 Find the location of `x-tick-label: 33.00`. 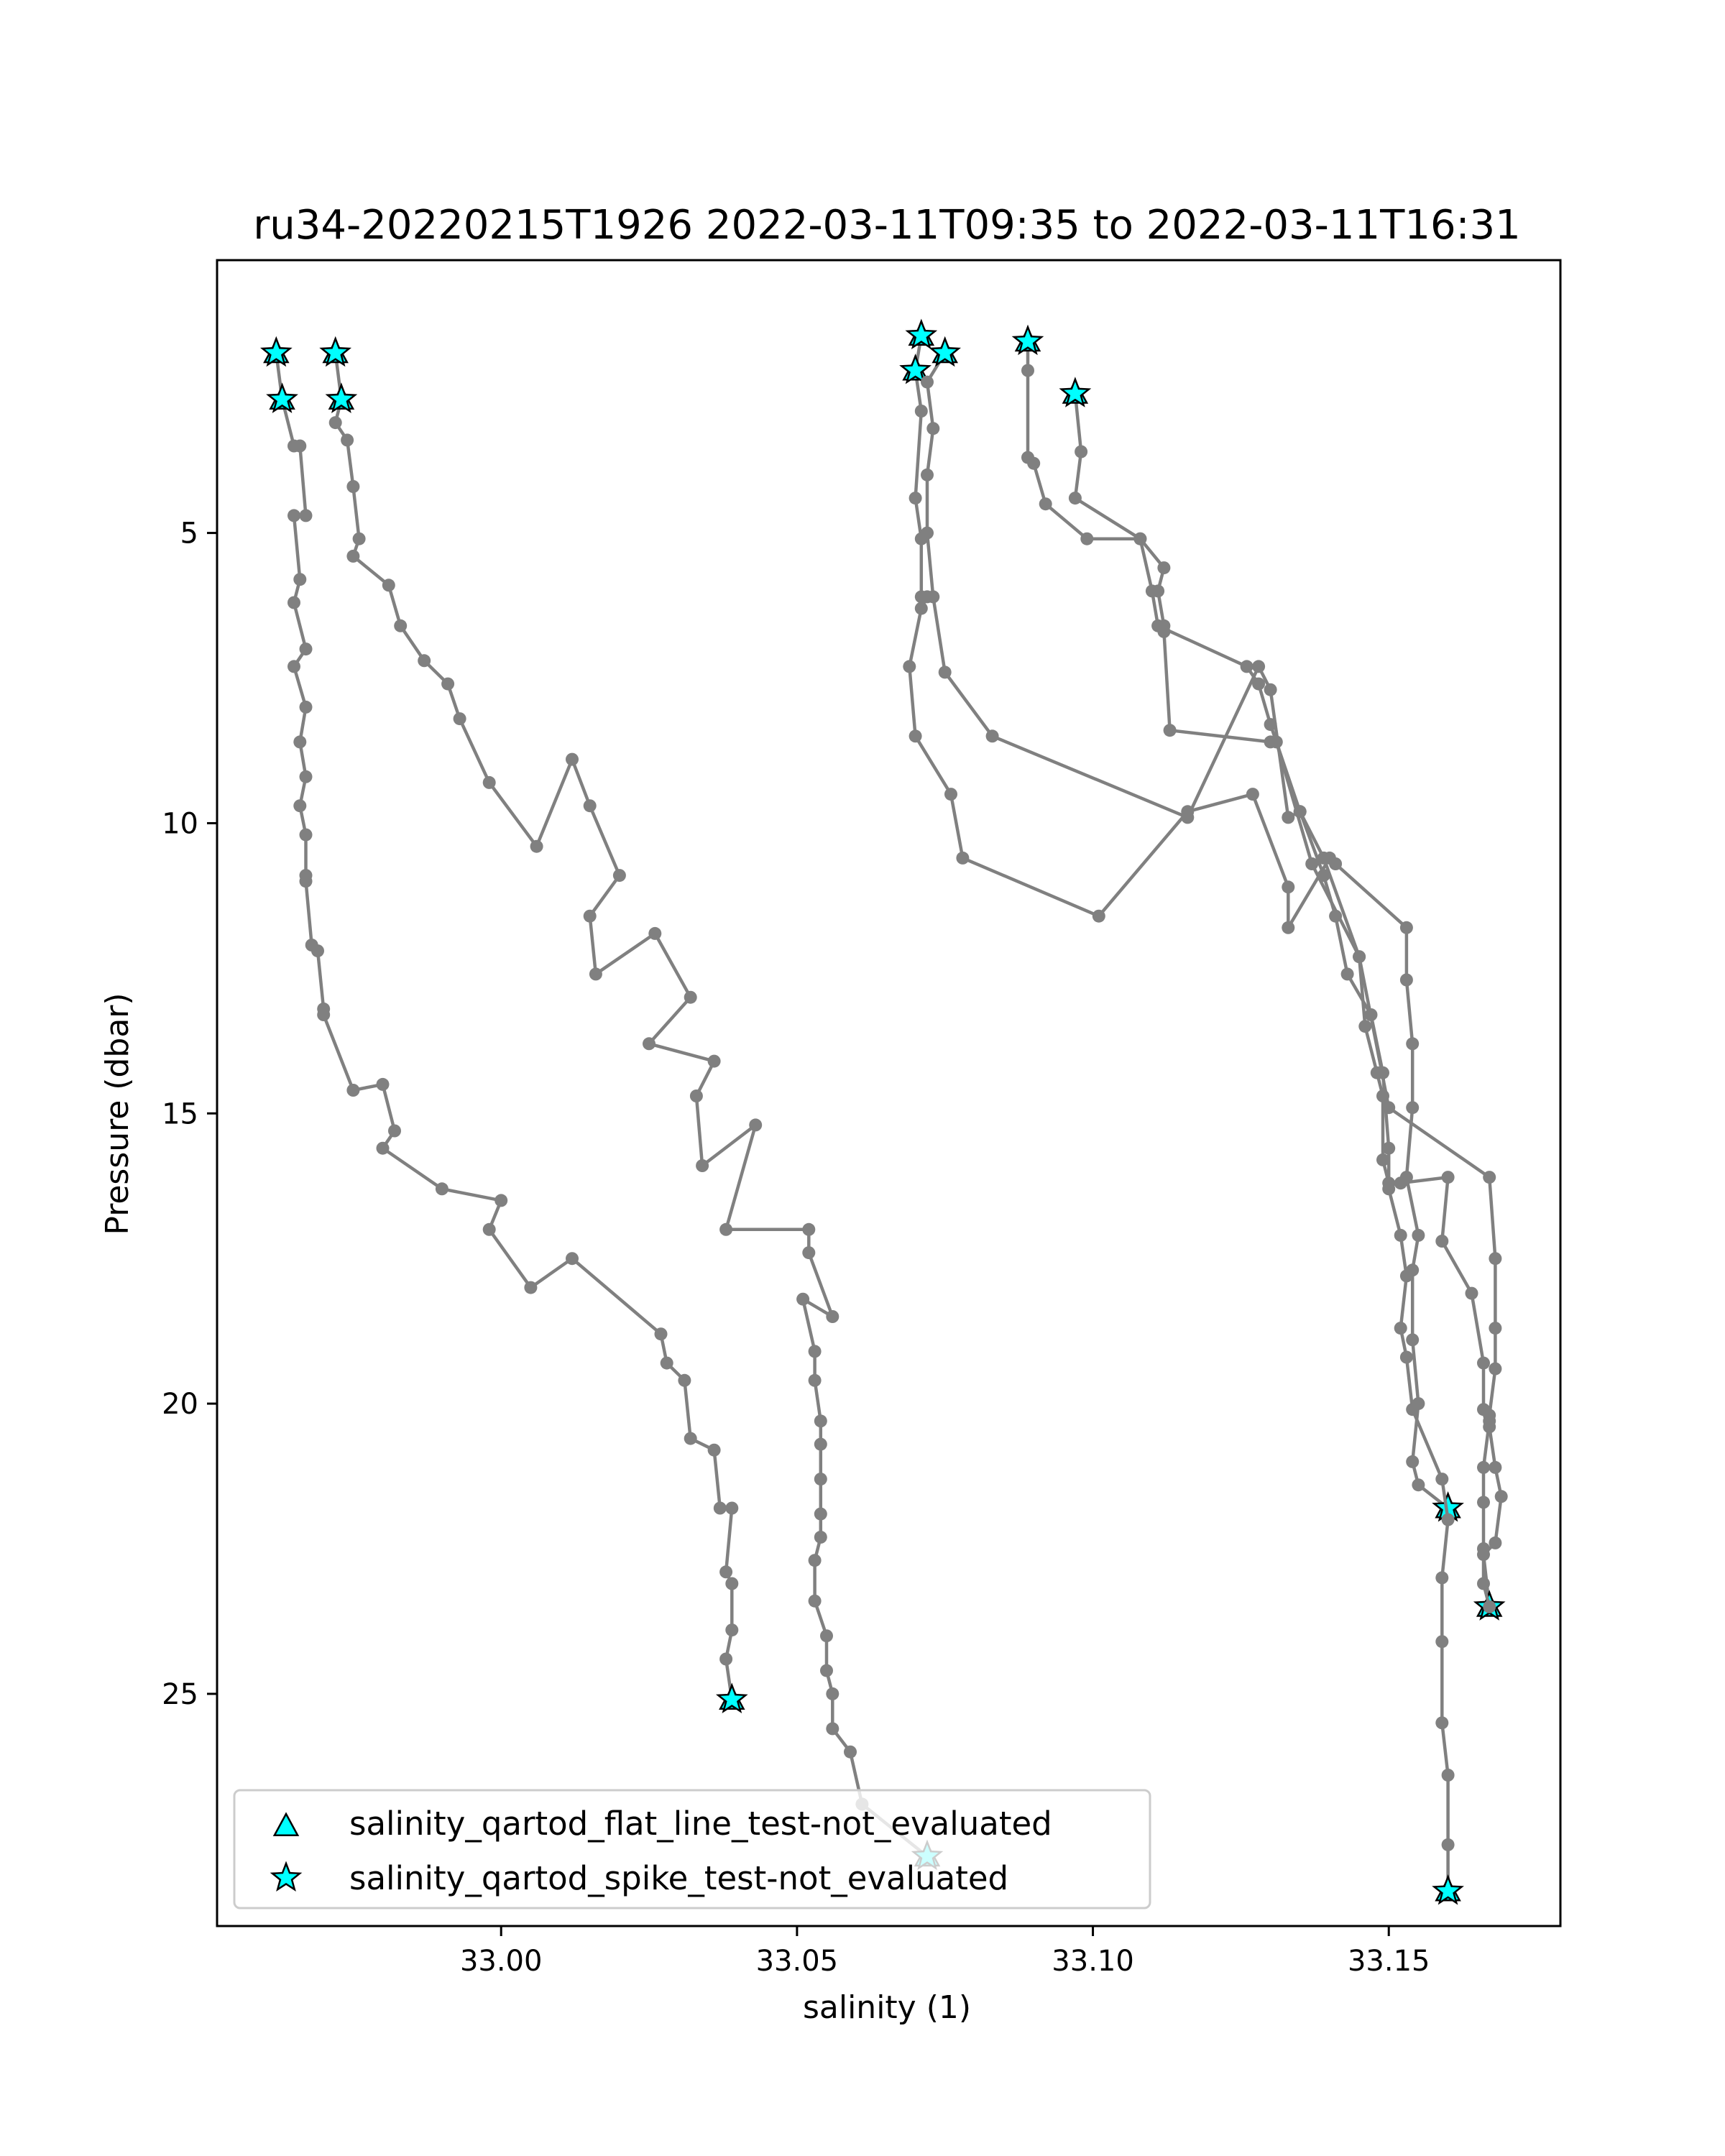

x-tick-label: 33.00 is located at coordinates (501, 1961).